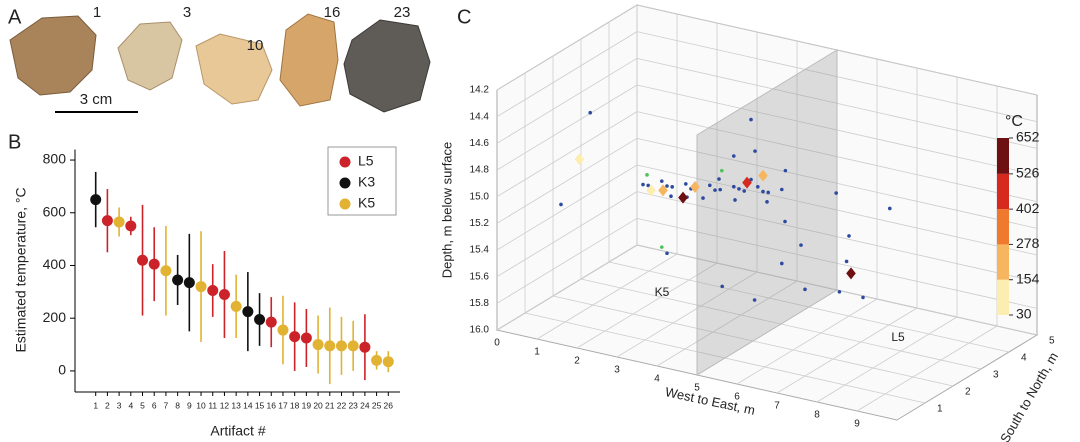  I want to click on artifact-photos, so click(220, 63).